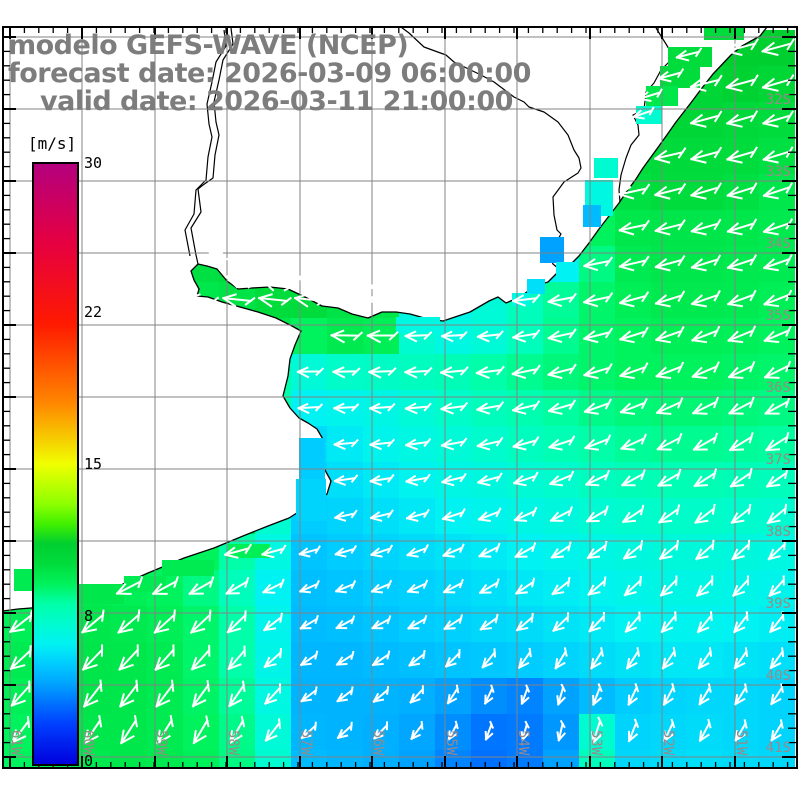  Describe the element at coordinates (778, 316) in the screenshot. I see `svg-text: 35S` at that location.